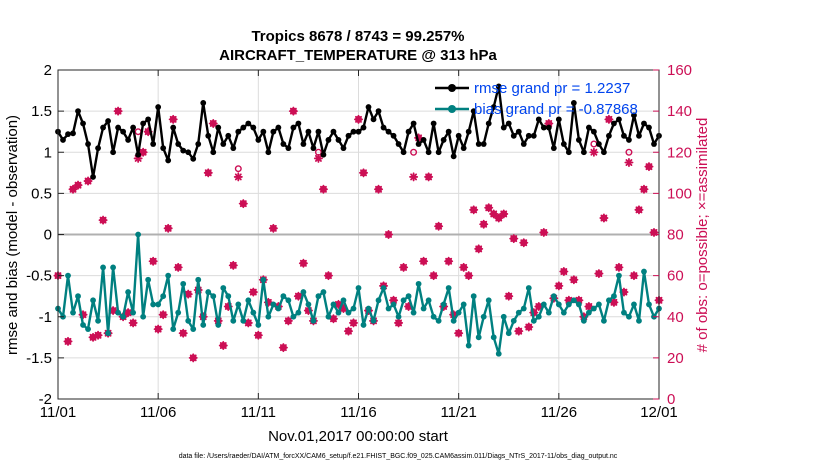 The image size is (830, 470). What do you see at coordinates (258, 412) in the screenshot?
I see `x-tick-label: 11/11` at bounding box center [258, 412].